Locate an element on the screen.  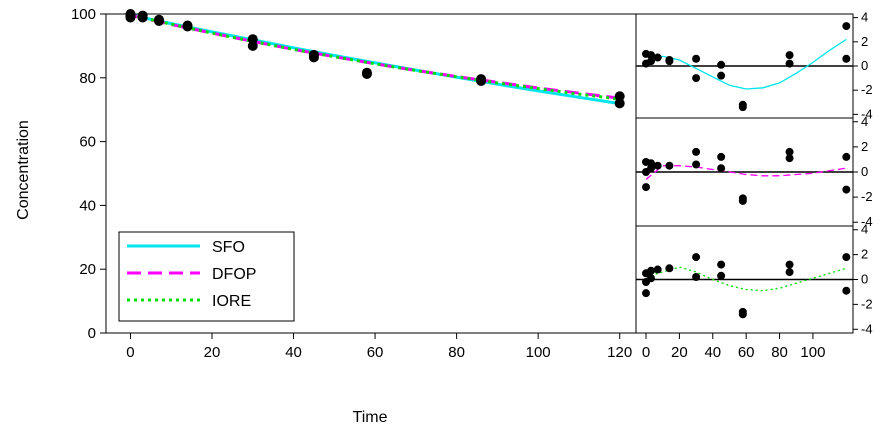
legend-label-dfop: DFOP is located at coordinates (234, 274).